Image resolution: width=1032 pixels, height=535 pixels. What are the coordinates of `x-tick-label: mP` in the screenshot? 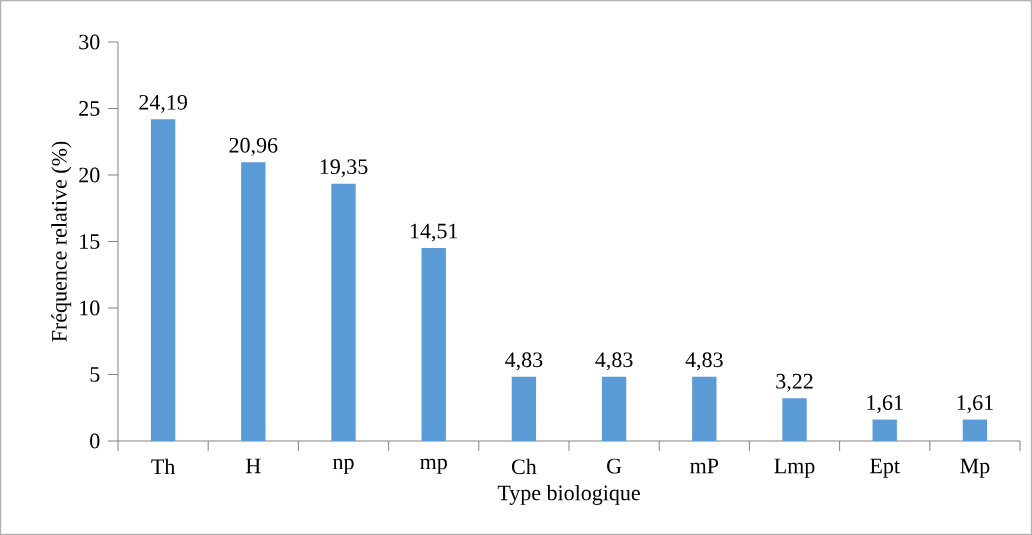 It's located at (704, 466).